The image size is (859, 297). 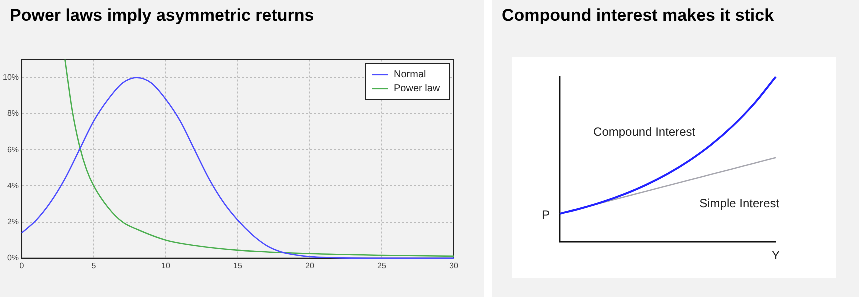 I want to click on x-tick-label: 0, so click(x=22, y=265).